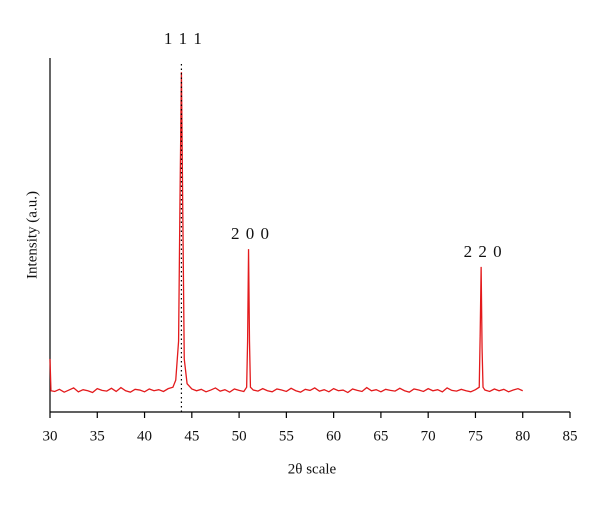  I want to click on x-tick-label: 70, so click(428, 436).